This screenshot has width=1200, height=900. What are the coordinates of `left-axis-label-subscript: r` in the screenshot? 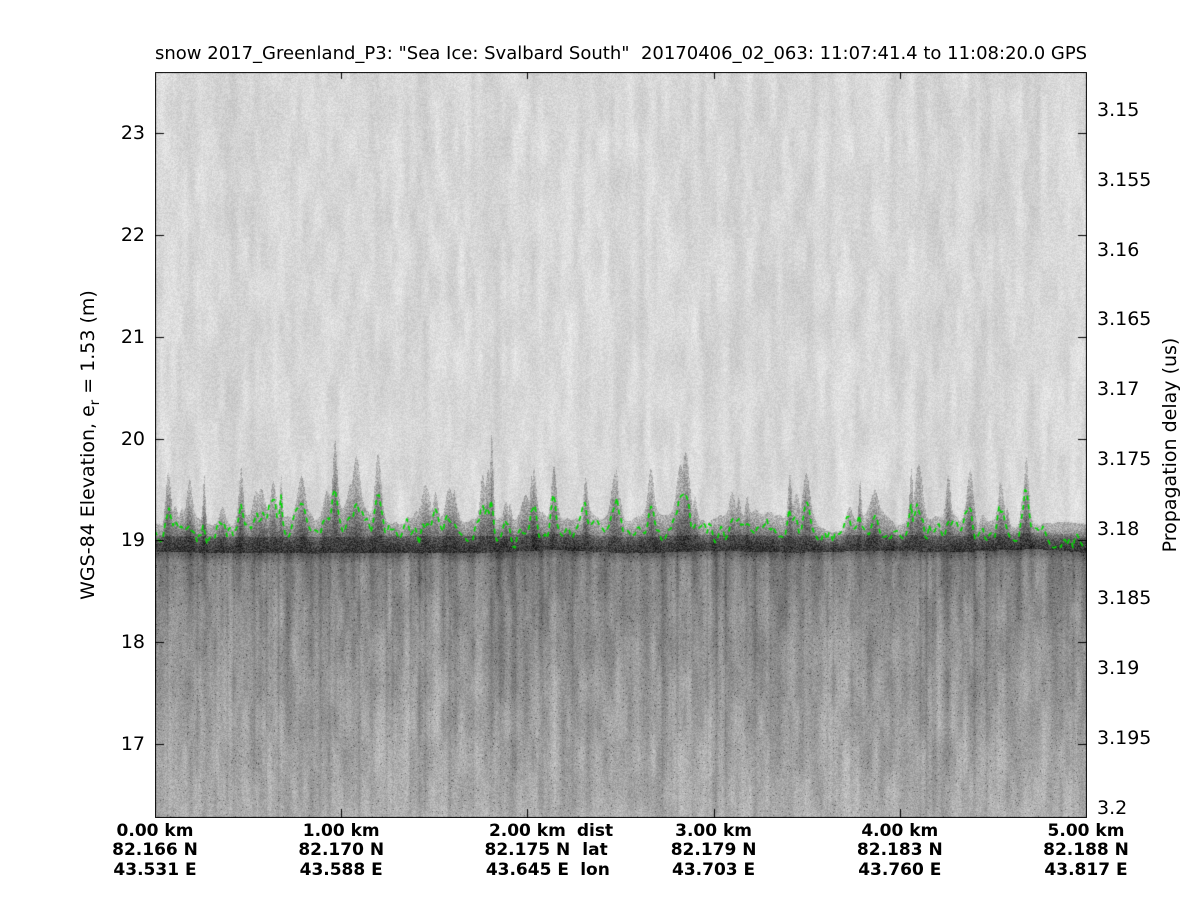 It's located at (95, 402).